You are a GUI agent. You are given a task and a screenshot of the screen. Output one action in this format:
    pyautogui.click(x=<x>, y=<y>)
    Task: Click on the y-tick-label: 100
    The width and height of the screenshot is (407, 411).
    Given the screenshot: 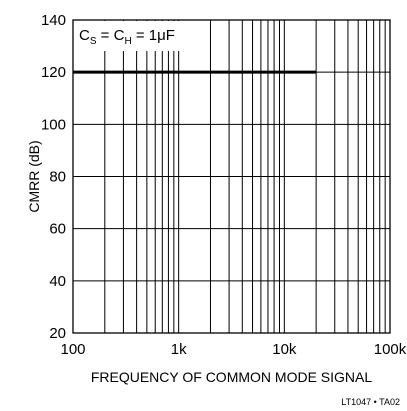 What is the action you would take?
    pyautogui.click(x=53, y=124)
    